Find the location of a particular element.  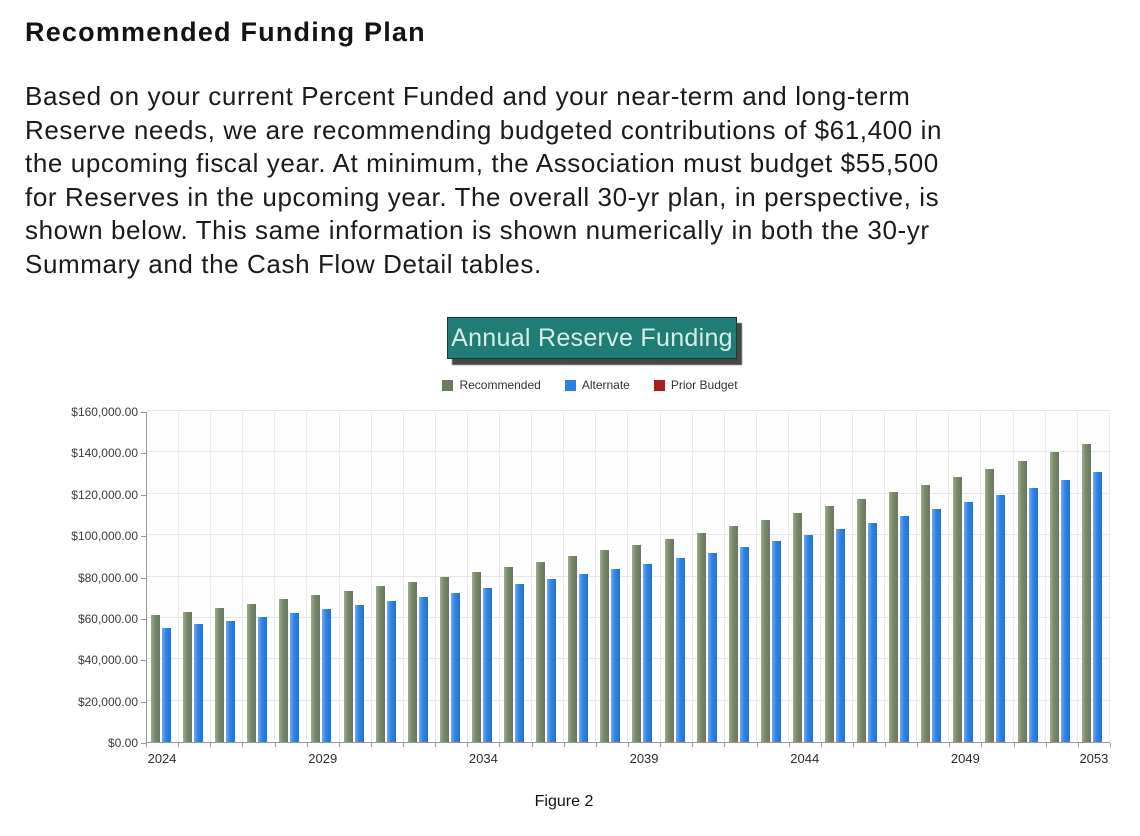

bar-alternate-2046 is located at coordinates (873, 632).